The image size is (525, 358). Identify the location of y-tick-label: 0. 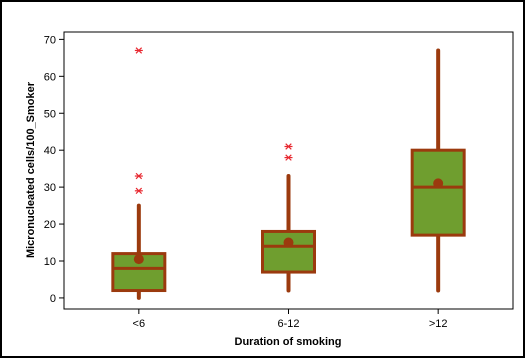
(53, 299).